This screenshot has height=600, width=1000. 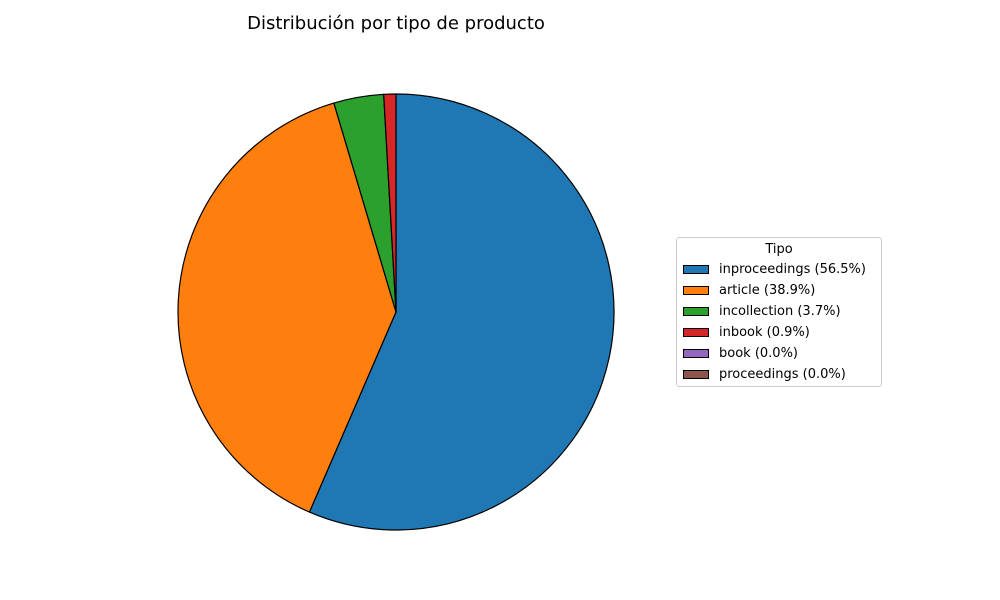 I want to click on legend-label: inbook (0.9%), so click(x=764, y=332).